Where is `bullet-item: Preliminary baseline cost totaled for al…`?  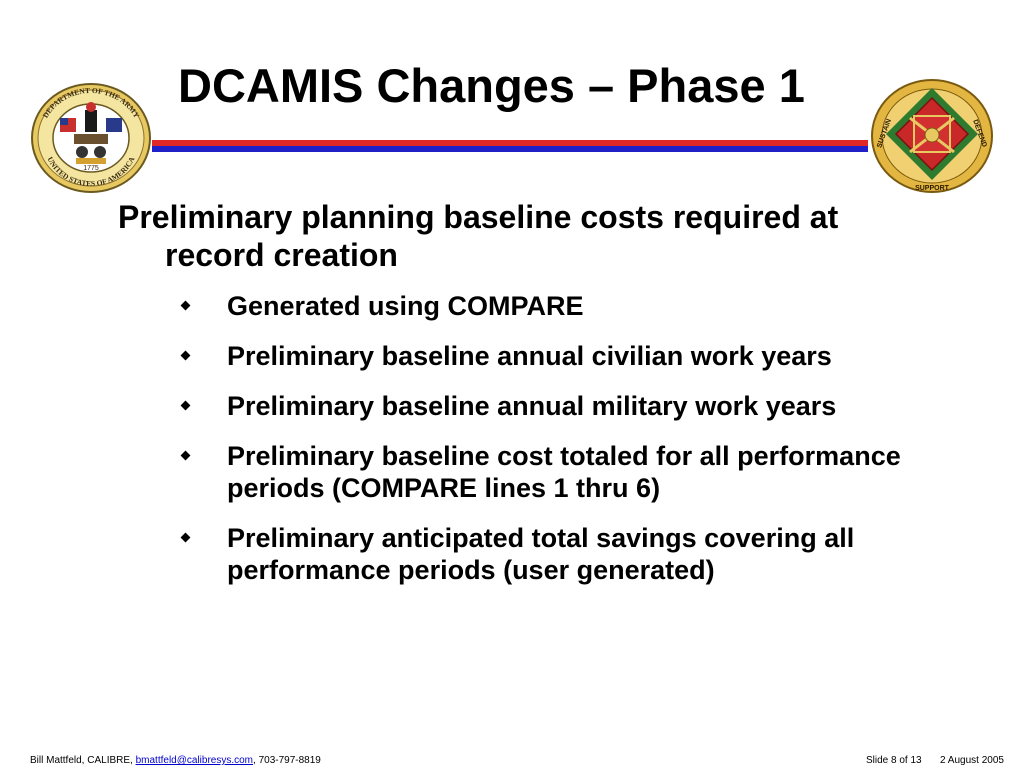
bullet-item: Preliminary baseline cost totaled for al… is located at coordinates (590, 472).